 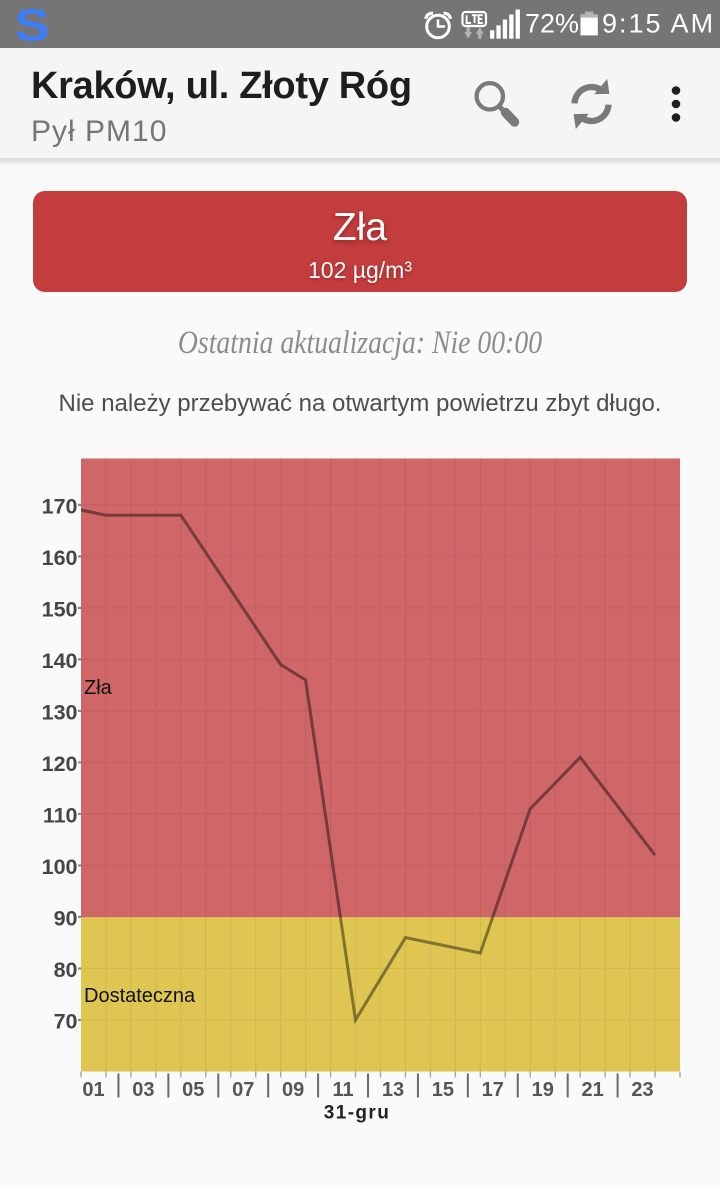 I want to click on svg-text: 21, so click(x=593, y=1090).